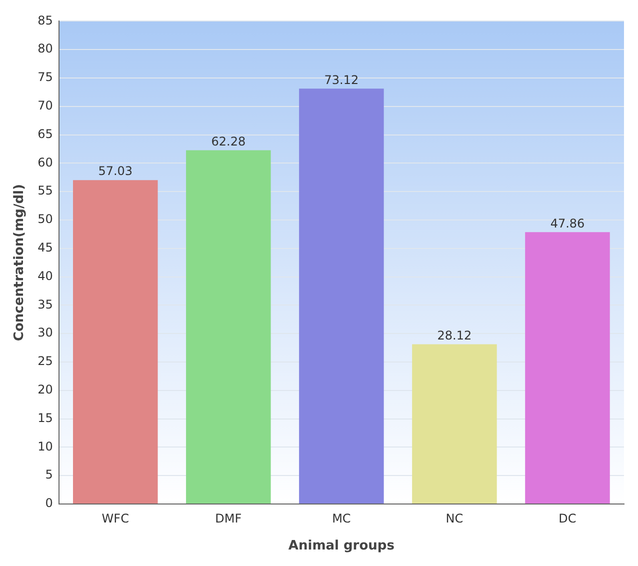  I want to click on y-tick-label: 70, so click(45, 105).